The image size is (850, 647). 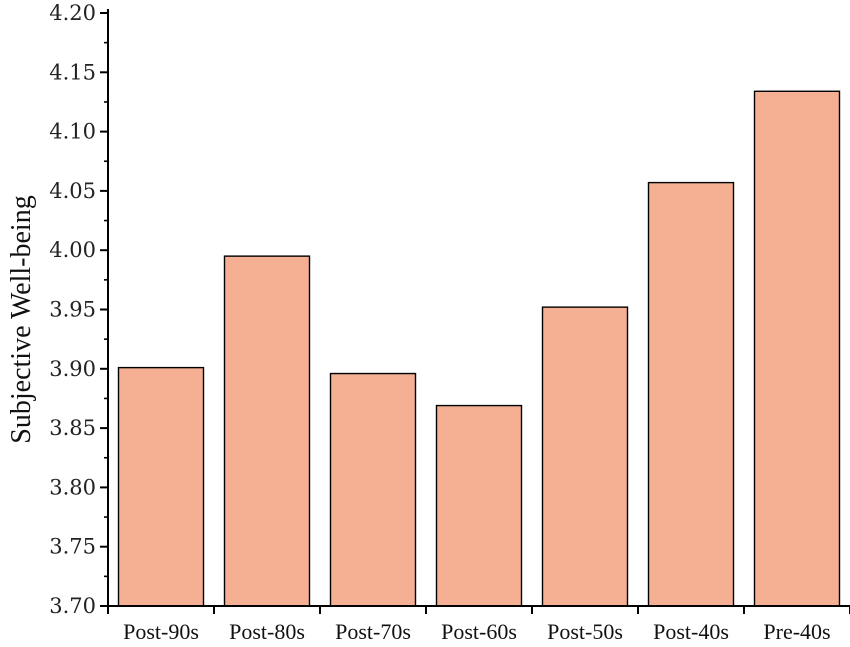 I want to click on x-tick-label: Pre-40s, so click(x=796, y=631).